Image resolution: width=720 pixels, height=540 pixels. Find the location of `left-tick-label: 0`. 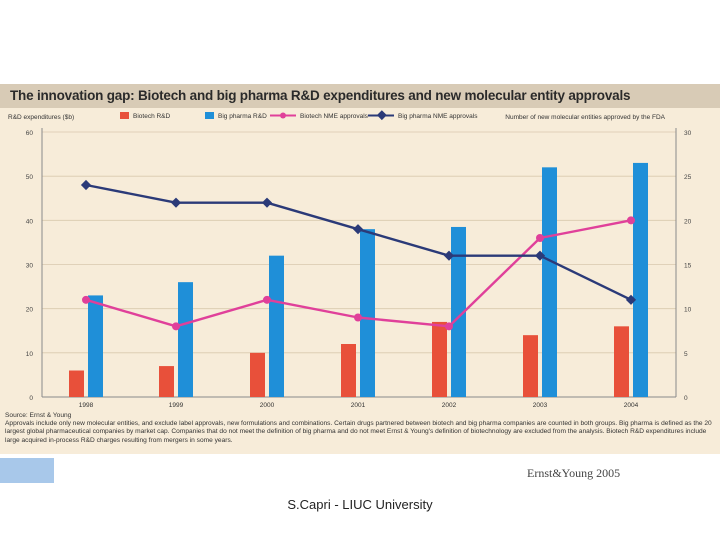

left-tick-label: 0 is located at coordinates (31, 398).